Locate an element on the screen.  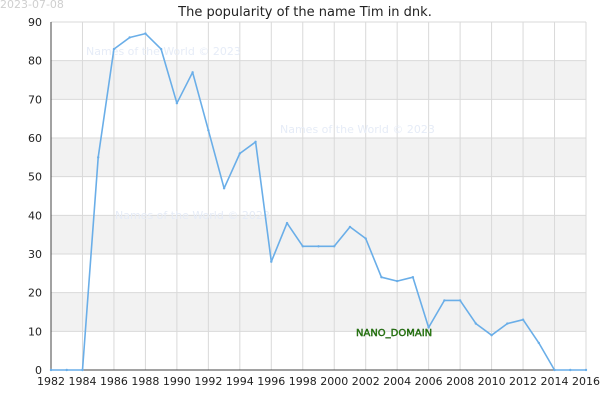
x-tick-label: 1992 is located at coordinates (208, 381).